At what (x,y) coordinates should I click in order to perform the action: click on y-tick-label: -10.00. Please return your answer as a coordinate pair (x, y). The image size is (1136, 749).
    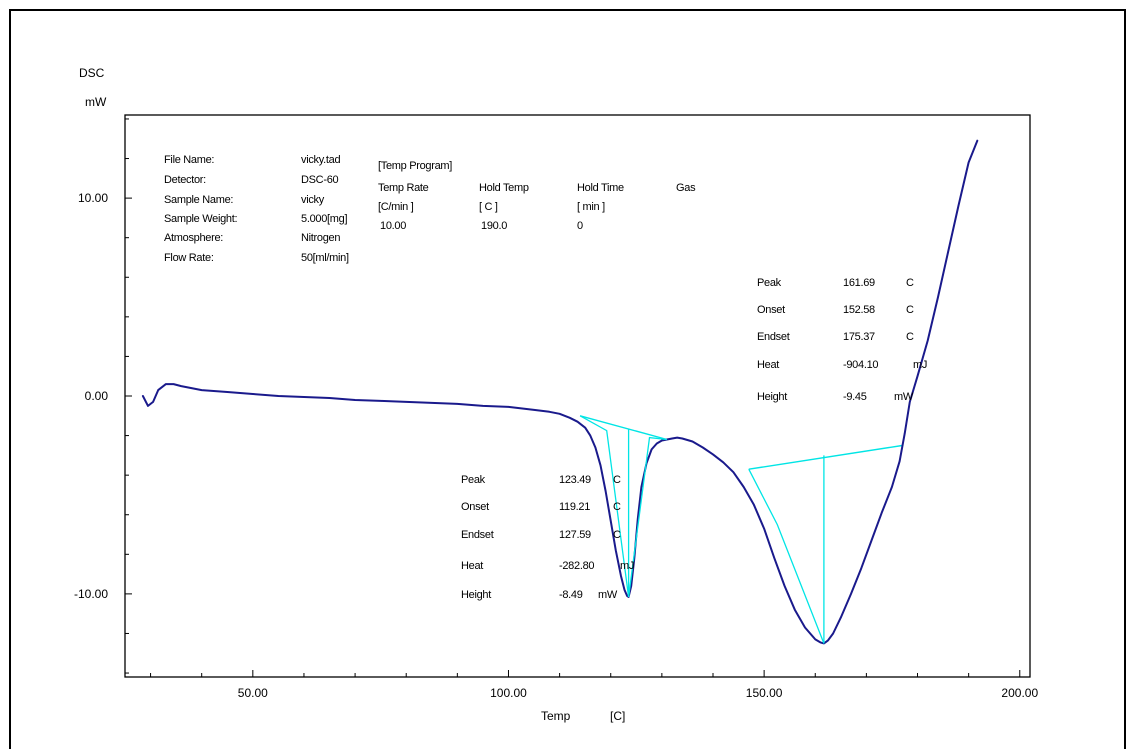
    Looking at the image, I should click on (91, 594).